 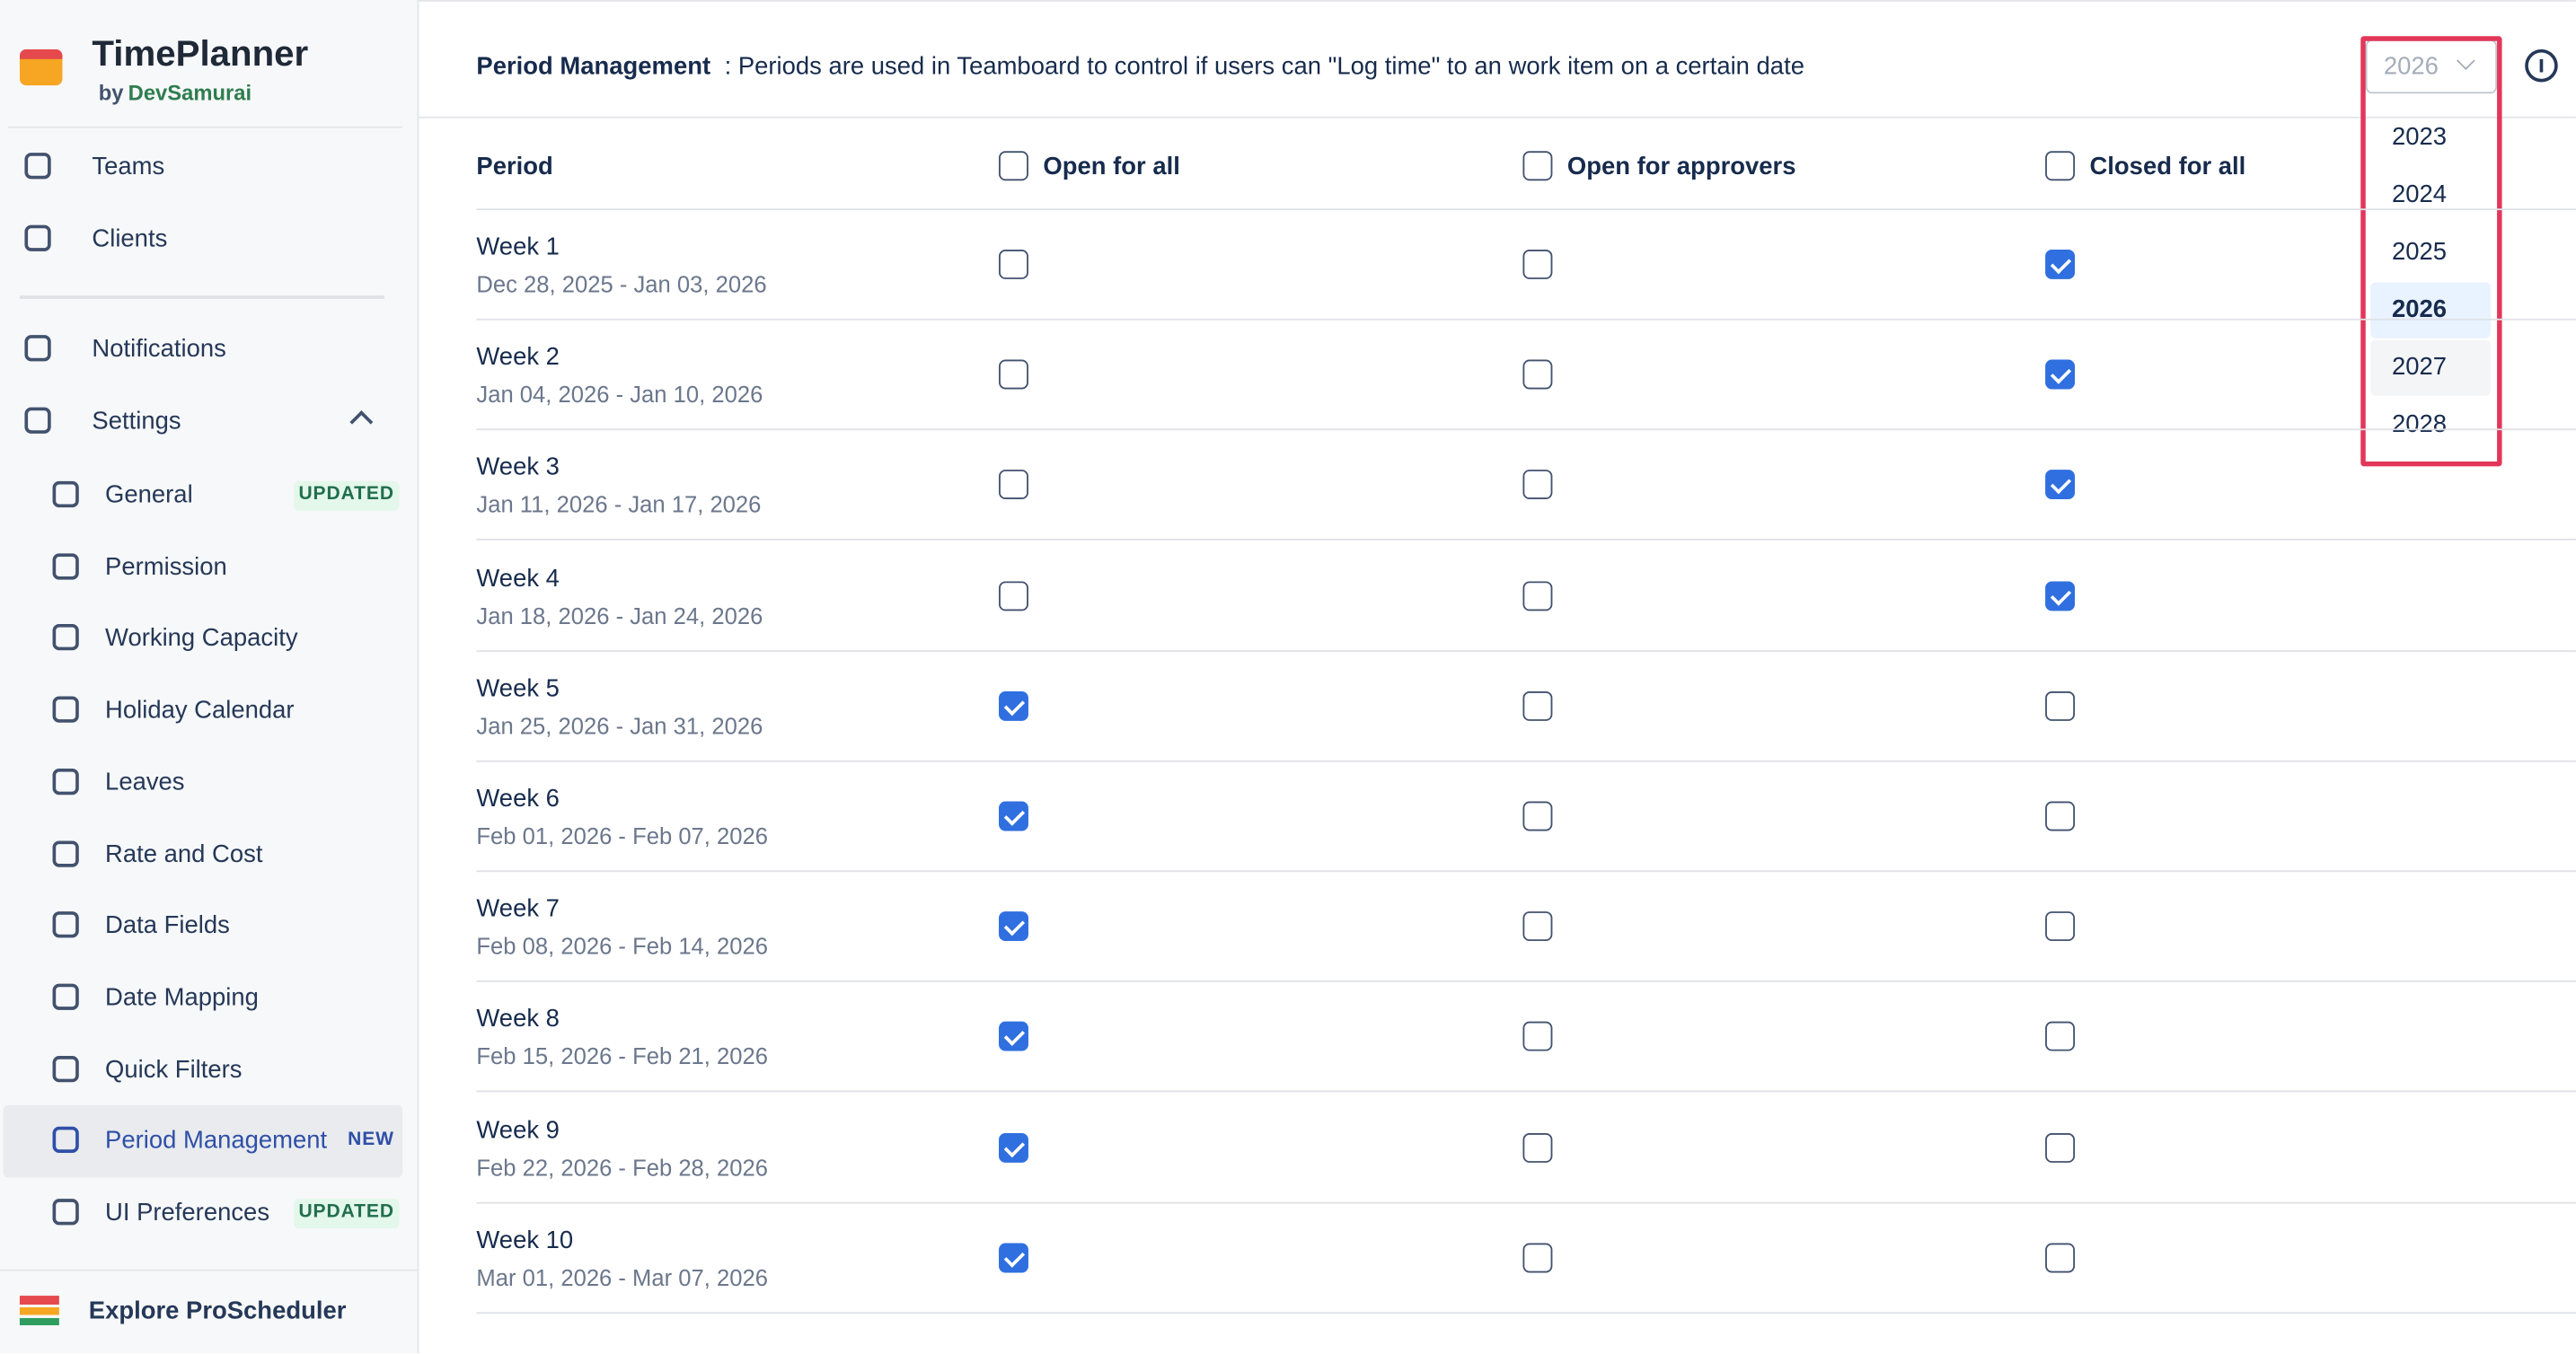 What do you see at coordinates (2420, 194) in the screenshot?
I see `year-option: 2024` at bounding box center [2420, 194].